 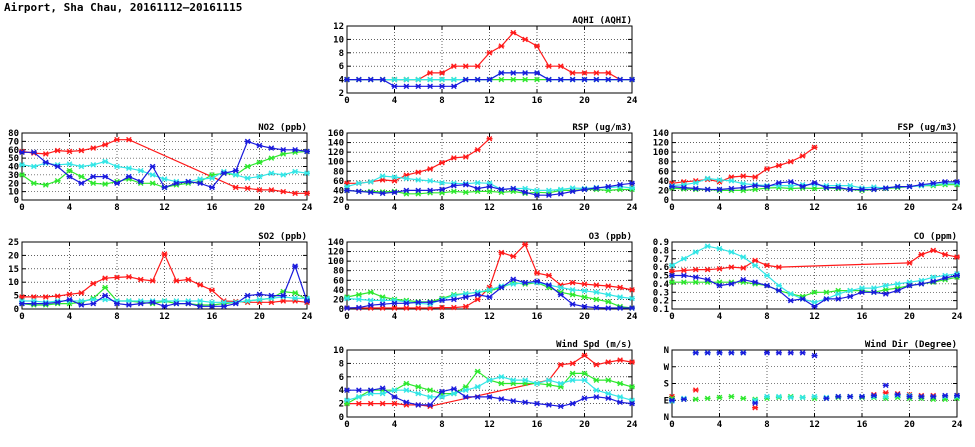 I want to click on y-tick-label: 60, so click(x=338, y=182).